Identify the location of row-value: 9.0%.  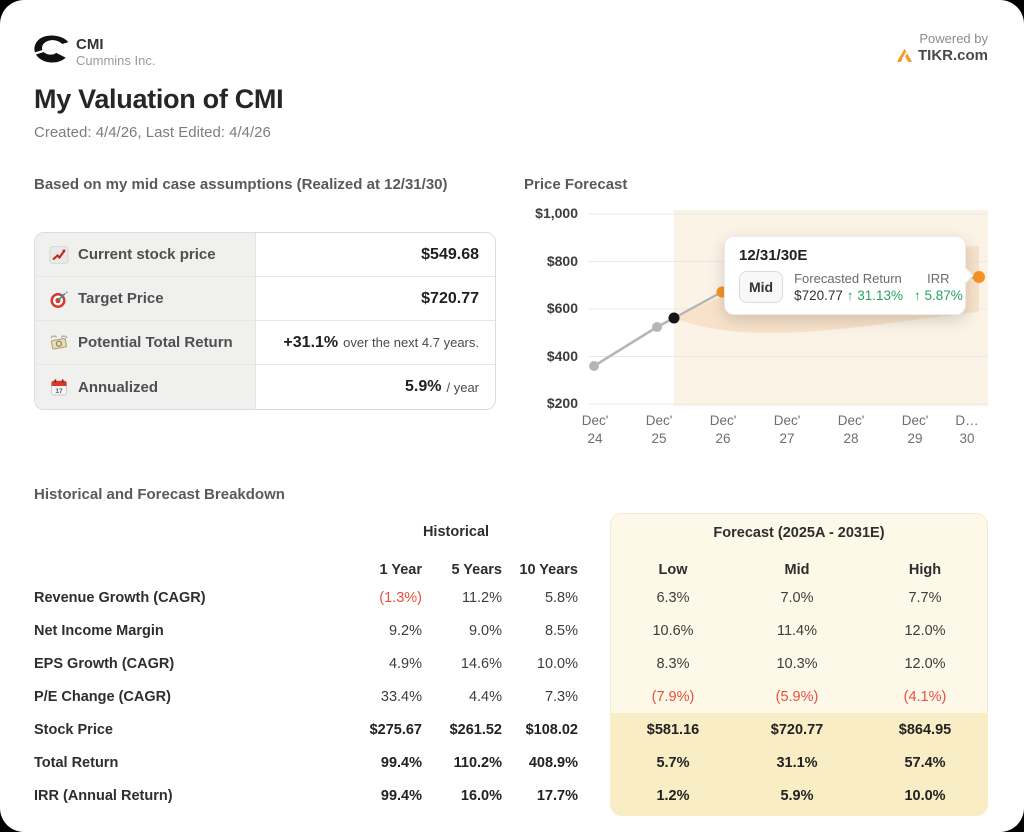
(485, 631).